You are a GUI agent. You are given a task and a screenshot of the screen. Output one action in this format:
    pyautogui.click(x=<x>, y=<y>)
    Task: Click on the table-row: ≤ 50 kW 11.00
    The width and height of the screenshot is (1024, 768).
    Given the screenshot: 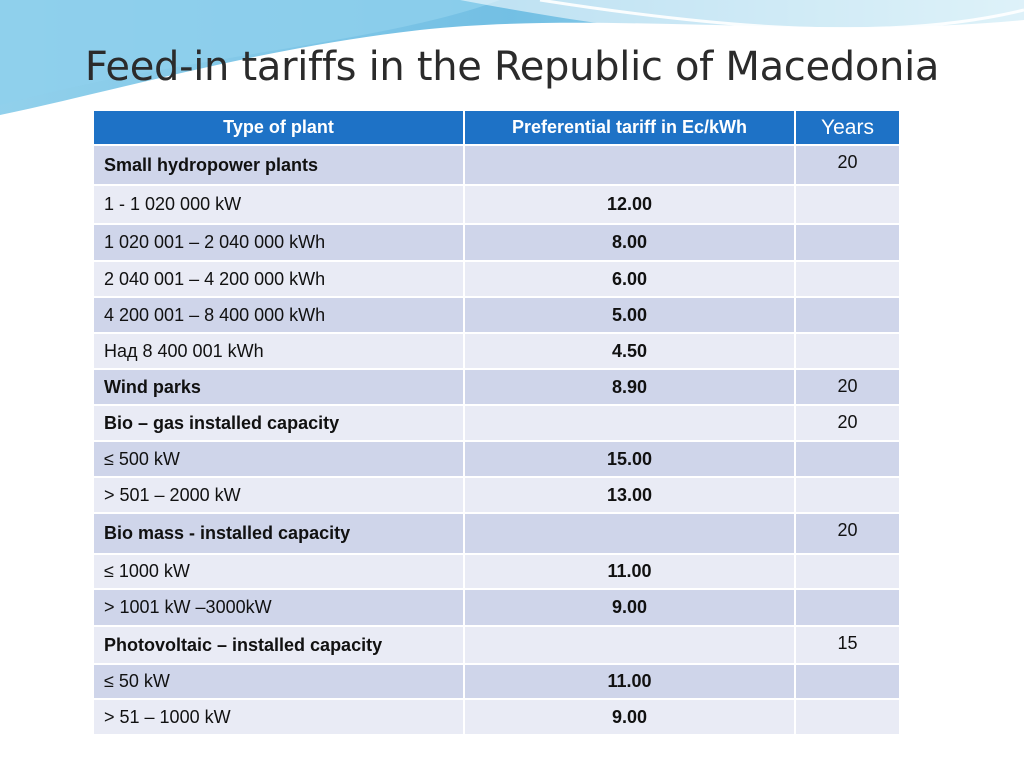 What is the action you would take?
    pyautogui.click(x=496, y=681)
    